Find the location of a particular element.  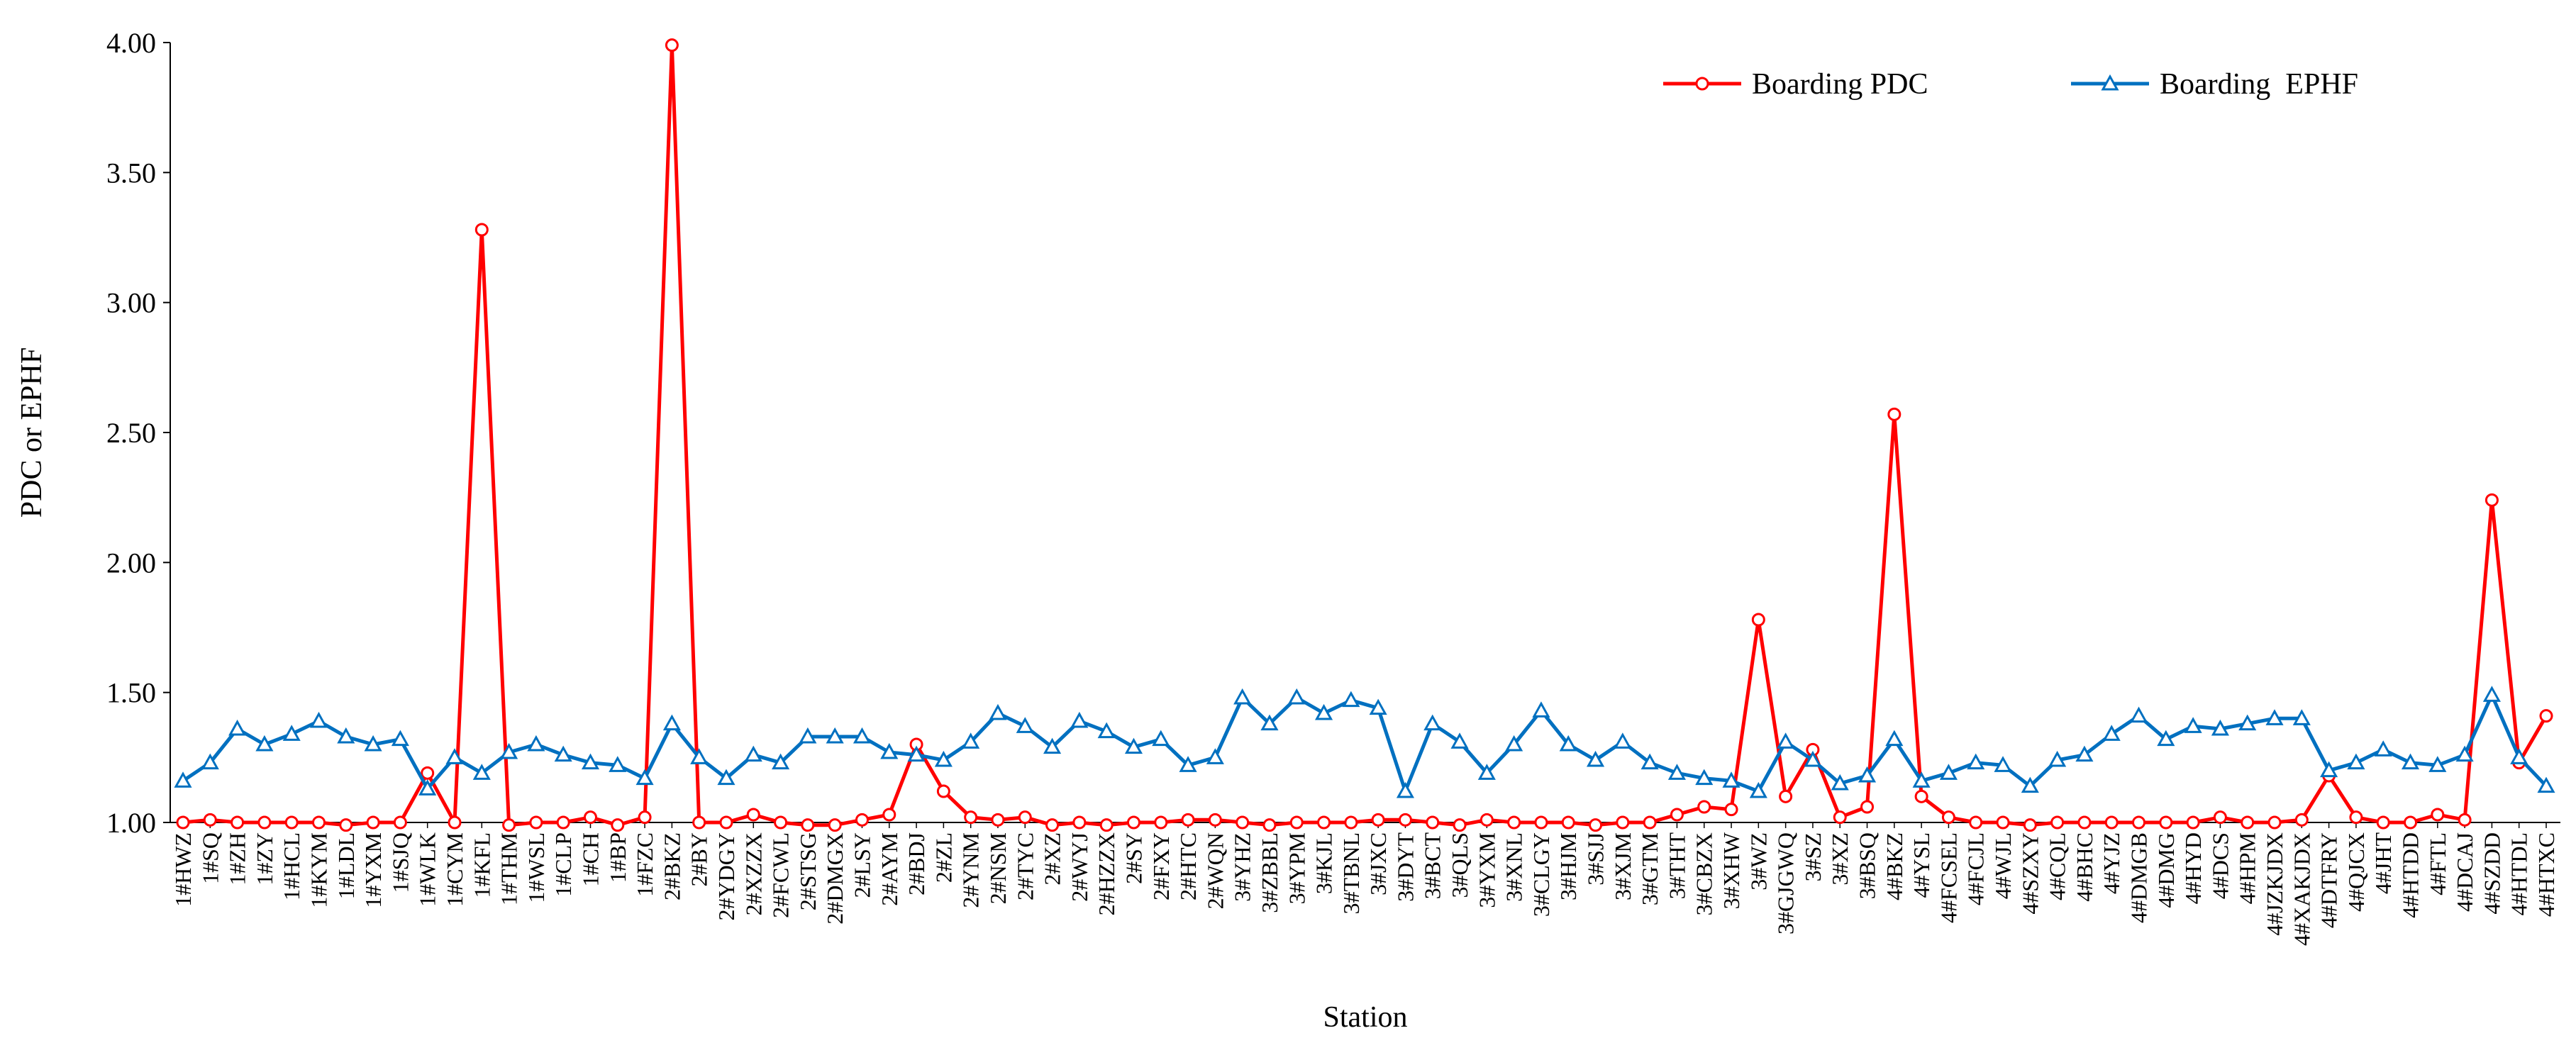

x-tick-label: 3#JXC is located at coordinates (1378, 863).